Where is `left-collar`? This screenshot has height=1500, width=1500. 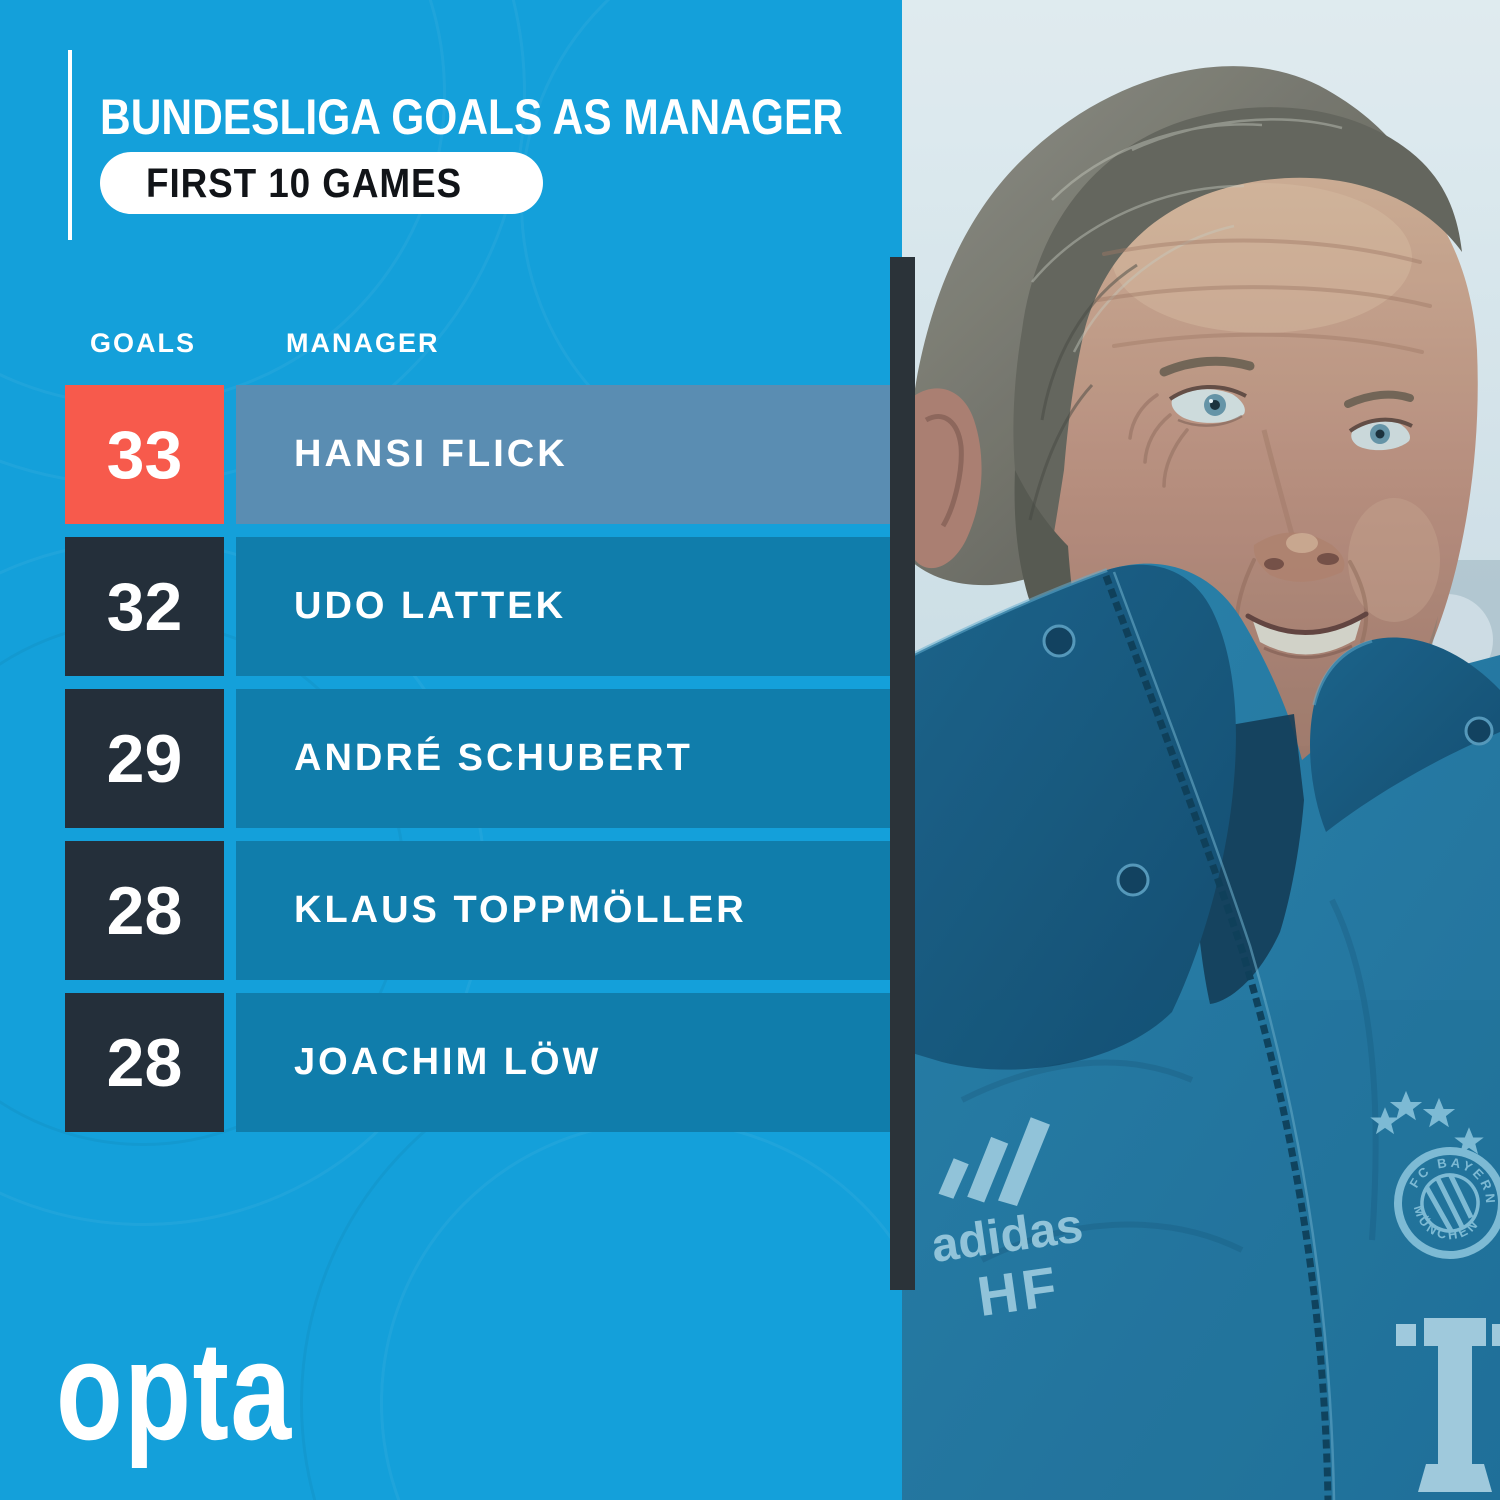 left-collar is located at coordinates (1069, 817).